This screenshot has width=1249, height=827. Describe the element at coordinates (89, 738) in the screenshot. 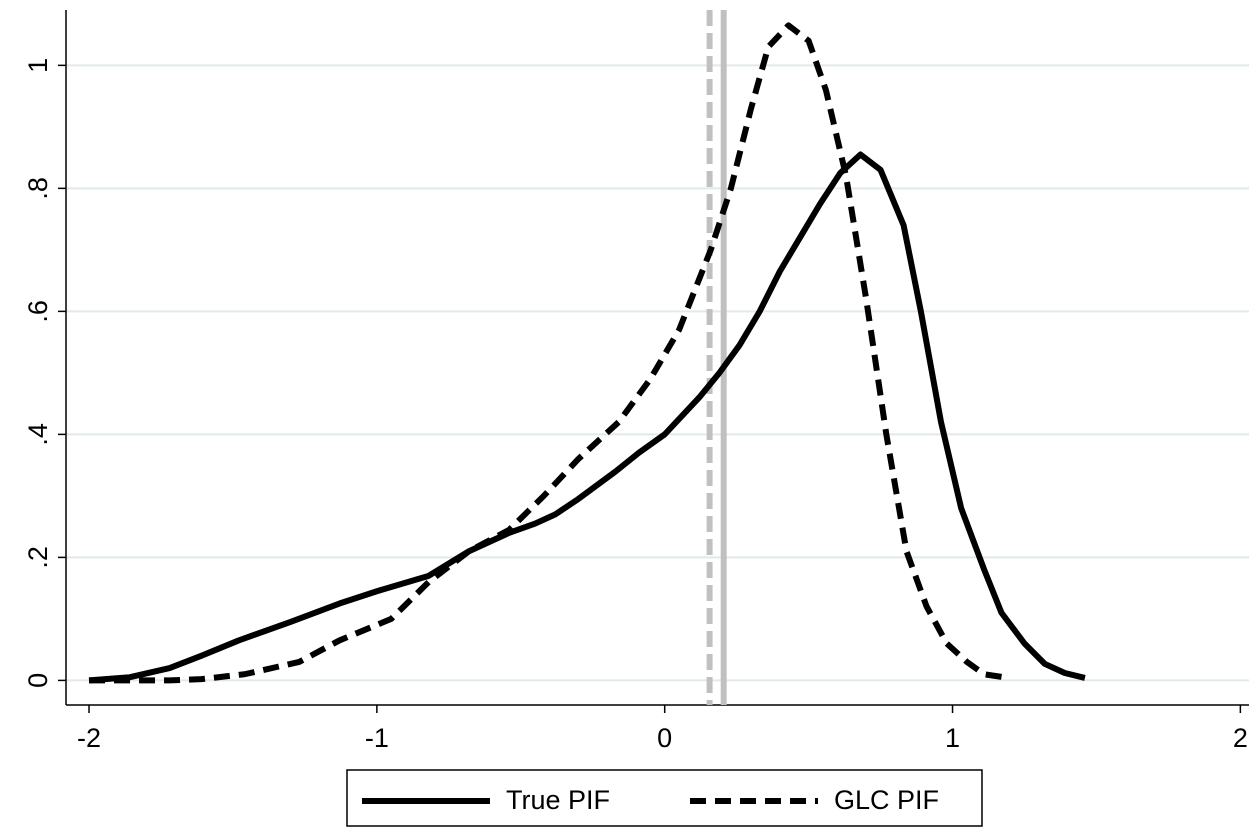

I see `x-tick-label: -2` at that location.